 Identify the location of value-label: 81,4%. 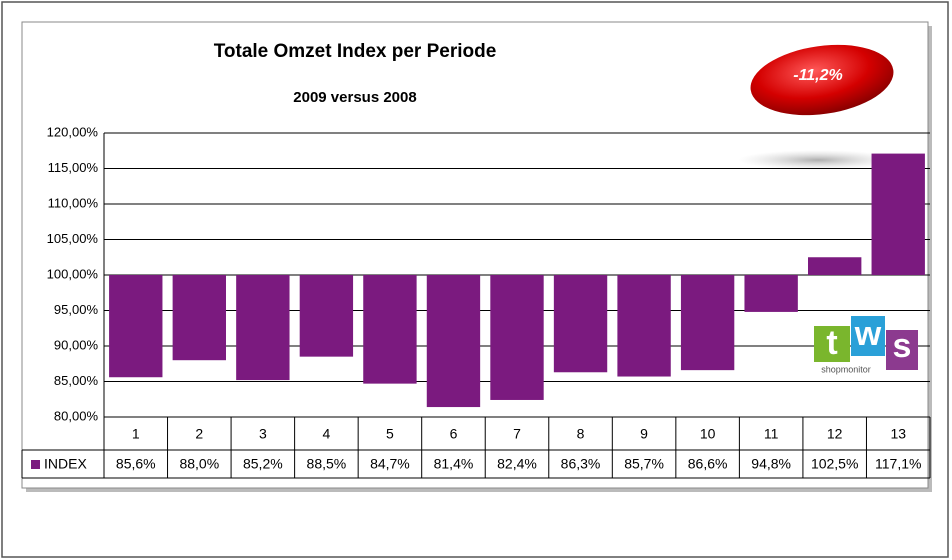
(454, 464).